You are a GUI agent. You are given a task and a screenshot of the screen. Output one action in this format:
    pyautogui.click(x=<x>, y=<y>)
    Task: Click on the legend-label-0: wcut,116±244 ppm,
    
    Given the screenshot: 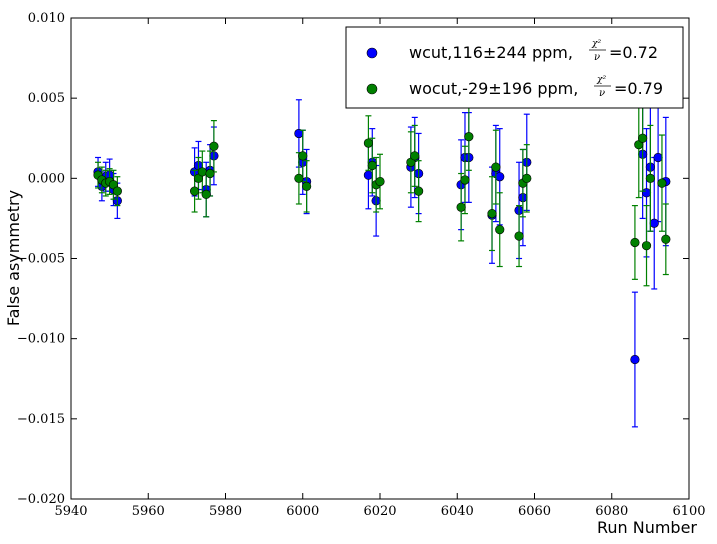 What is the action you would take?
    pyautogui.click(x=491, y=52)
    